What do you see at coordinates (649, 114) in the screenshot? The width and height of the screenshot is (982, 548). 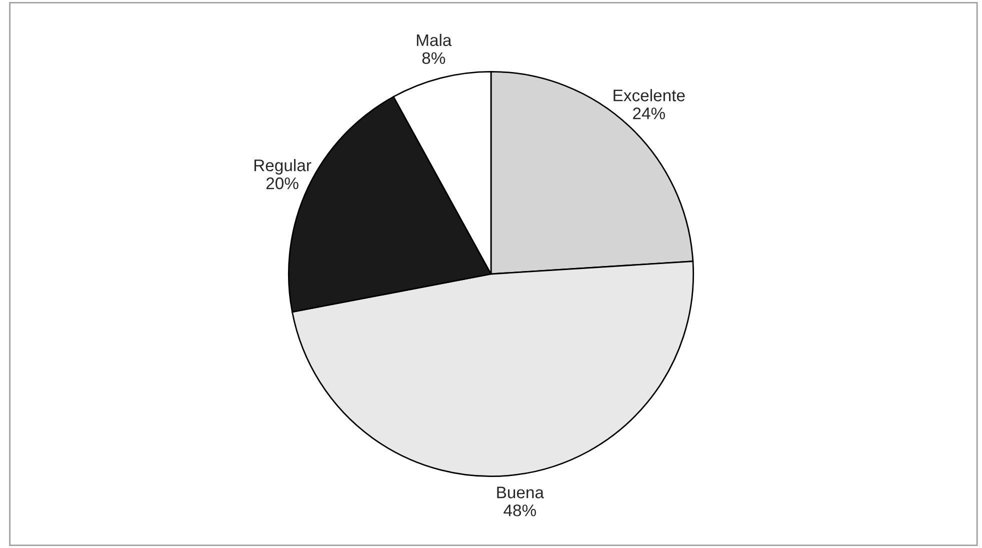 I see `data-label: 24%` at bounding box center [649, 114].